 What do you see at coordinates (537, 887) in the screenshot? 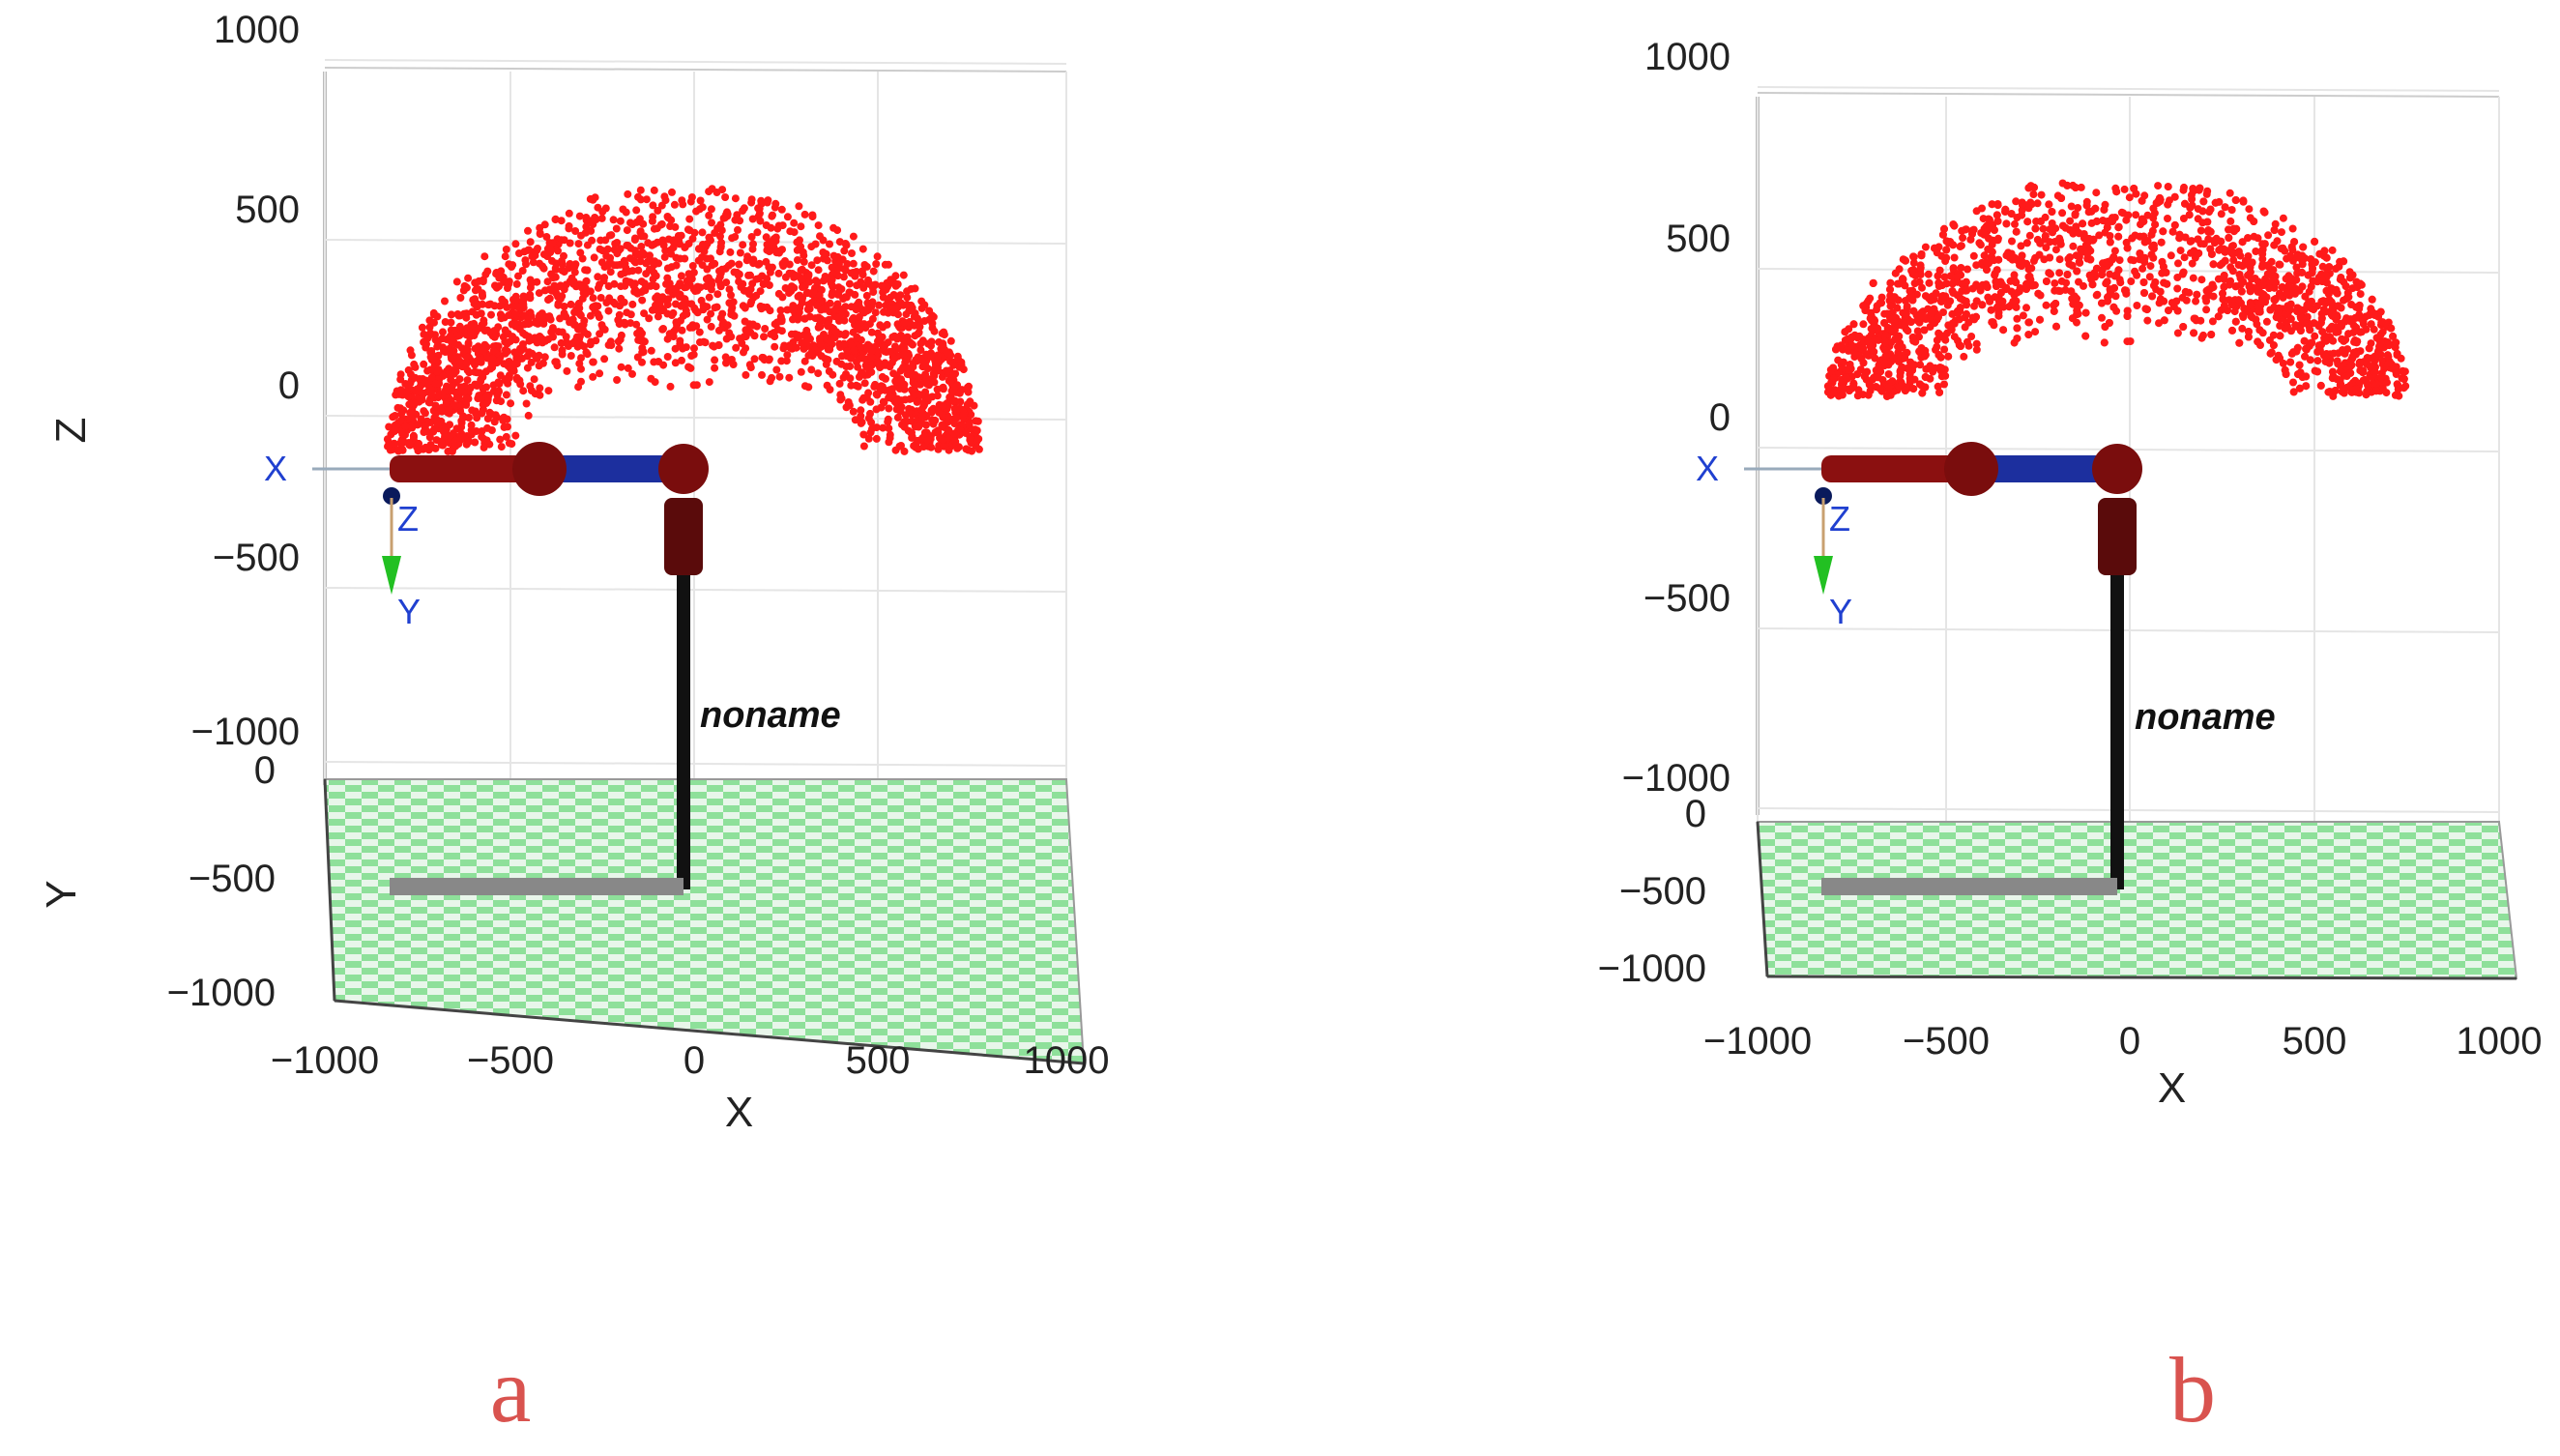
I see `robot-shadow` at bounding box center [537, 887].